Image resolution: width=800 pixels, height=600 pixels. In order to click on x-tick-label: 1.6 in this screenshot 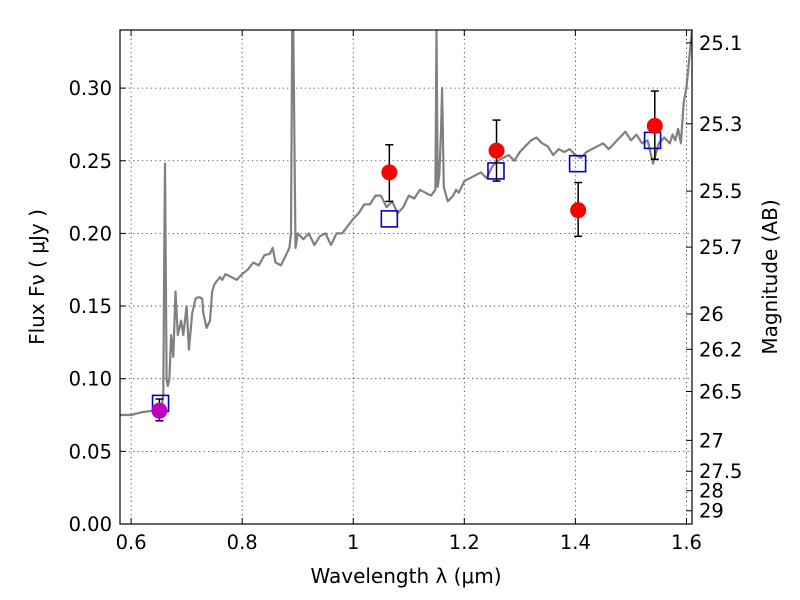, I will do `click(686, 542)`.